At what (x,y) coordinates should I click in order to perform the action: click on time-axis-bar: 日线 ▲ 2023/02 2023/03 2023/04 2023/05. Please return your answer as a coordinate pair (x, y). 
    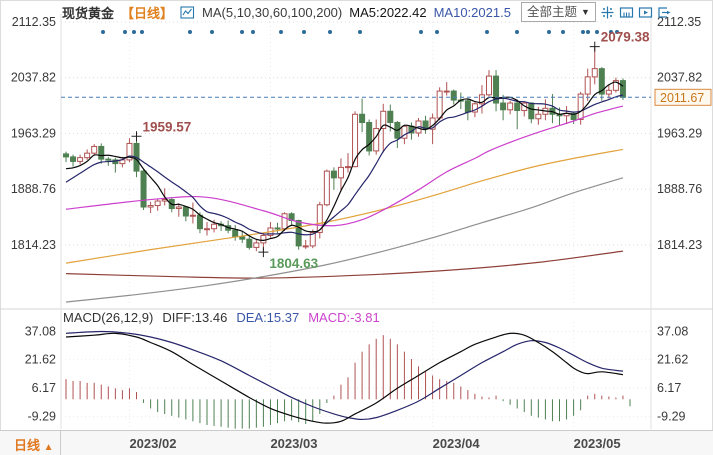
    Looking at the image, I should click on (356, 442).